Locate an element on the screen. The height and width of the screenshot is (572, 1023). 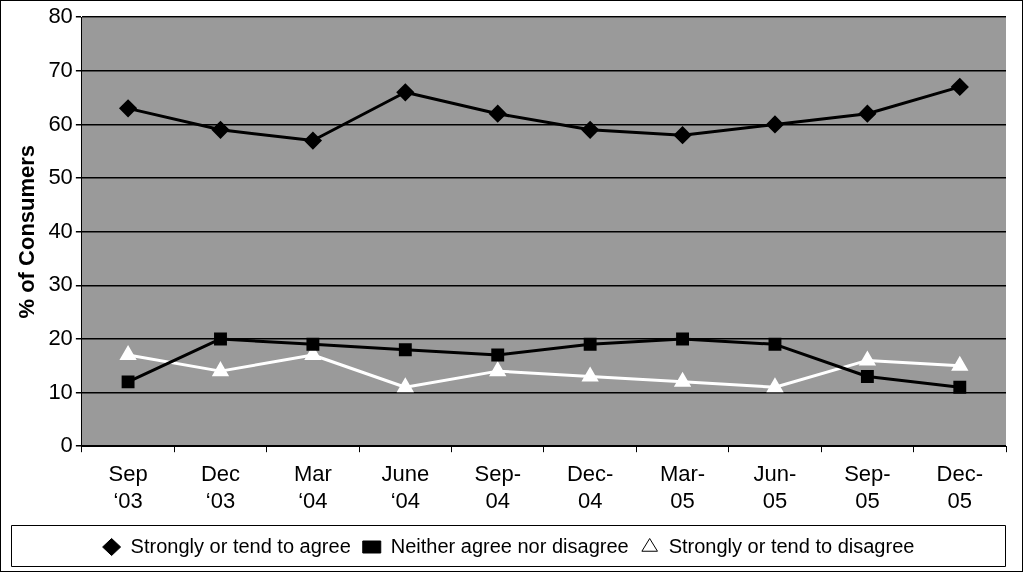
y-tick-label: 20 is located at coordinates (60, 338).